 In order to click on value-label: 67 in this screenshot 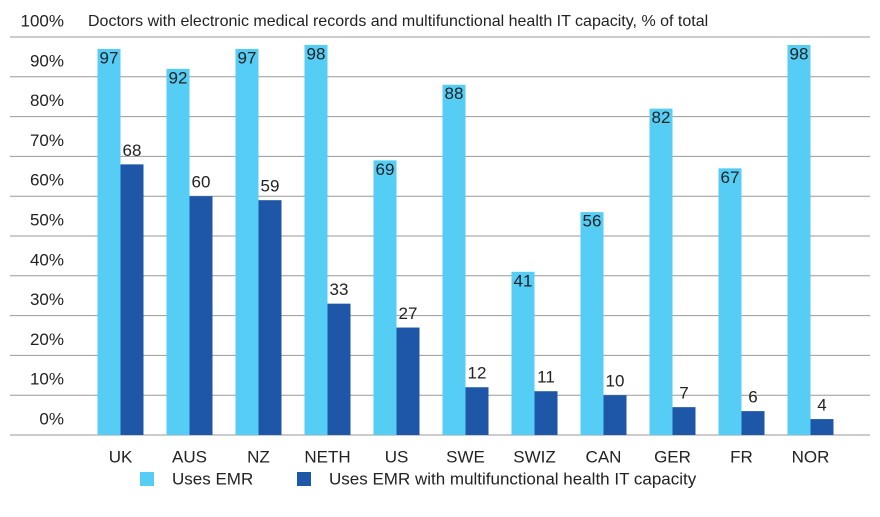, I will do `click(730, 177)`.